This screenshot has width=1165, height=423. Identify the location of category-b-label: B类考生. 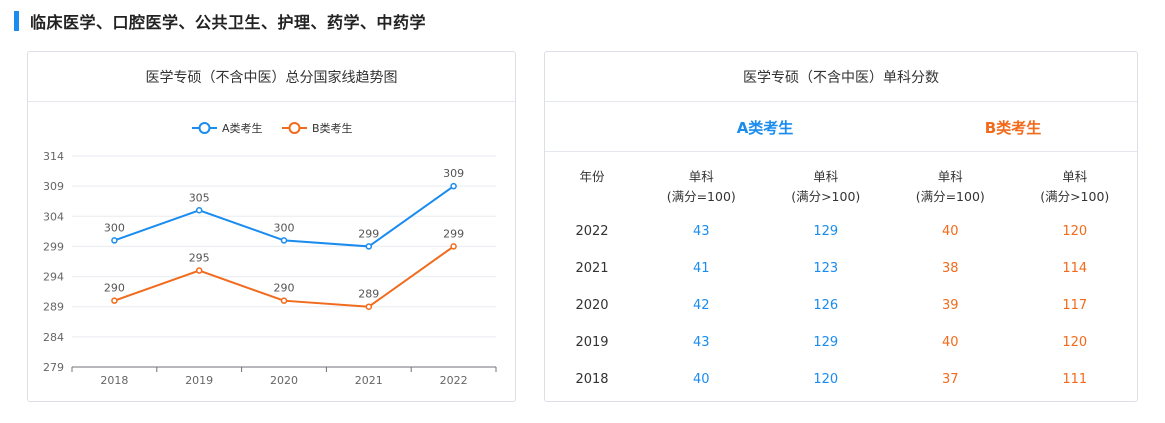
(1013, 127).